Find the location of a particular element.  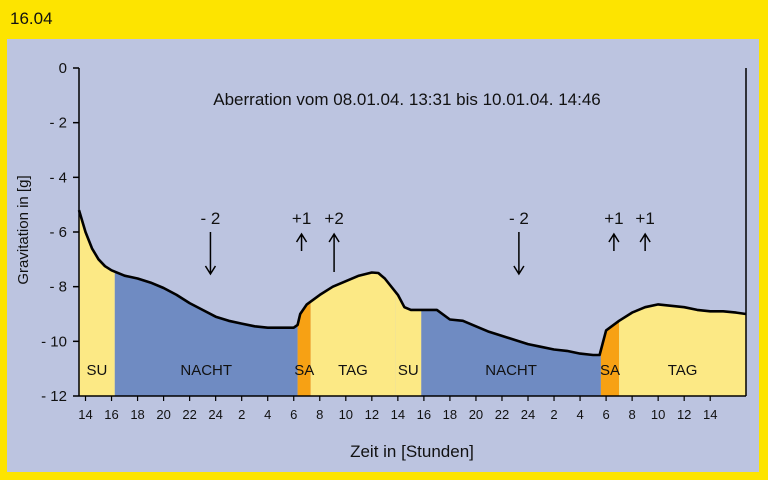

y-tick-label: - 4 is located at coordinates (58, 177).